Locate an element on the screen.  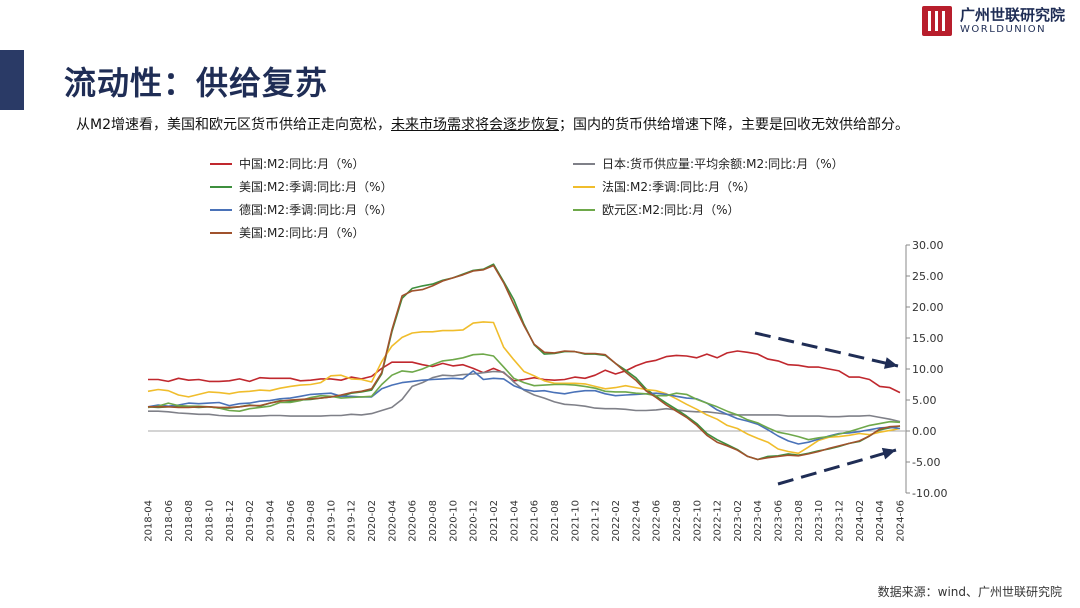
x-tick-label: 2022-12 is located at coordinates (718, 521).